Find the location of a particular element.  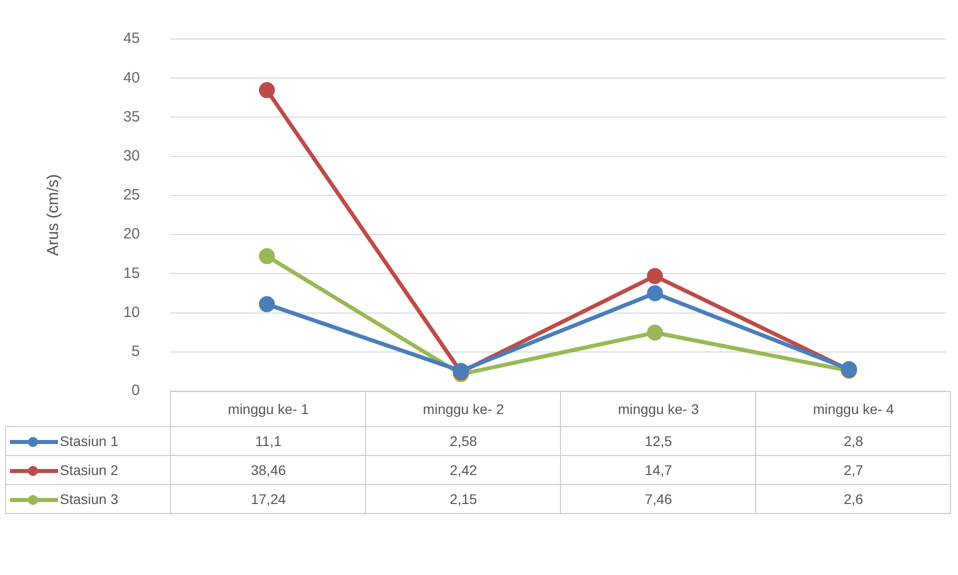

data-label: 14,7 is located at coordinates (658, 470).